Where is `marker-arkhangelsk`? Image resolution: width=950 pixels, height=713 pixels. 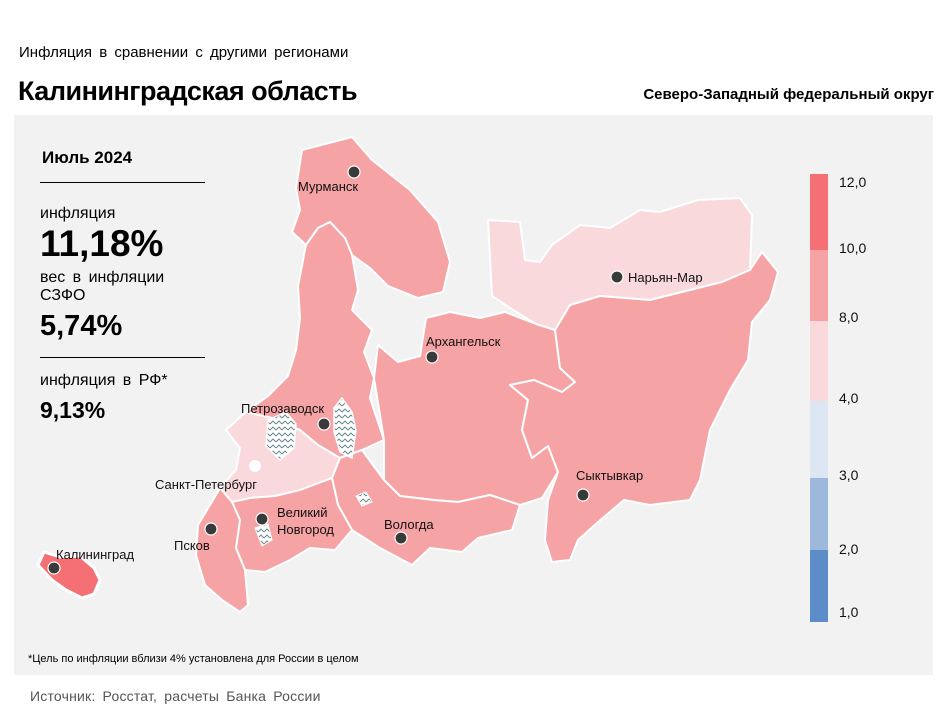 marker-arkhangelsk is located at coordinates (432, 357).